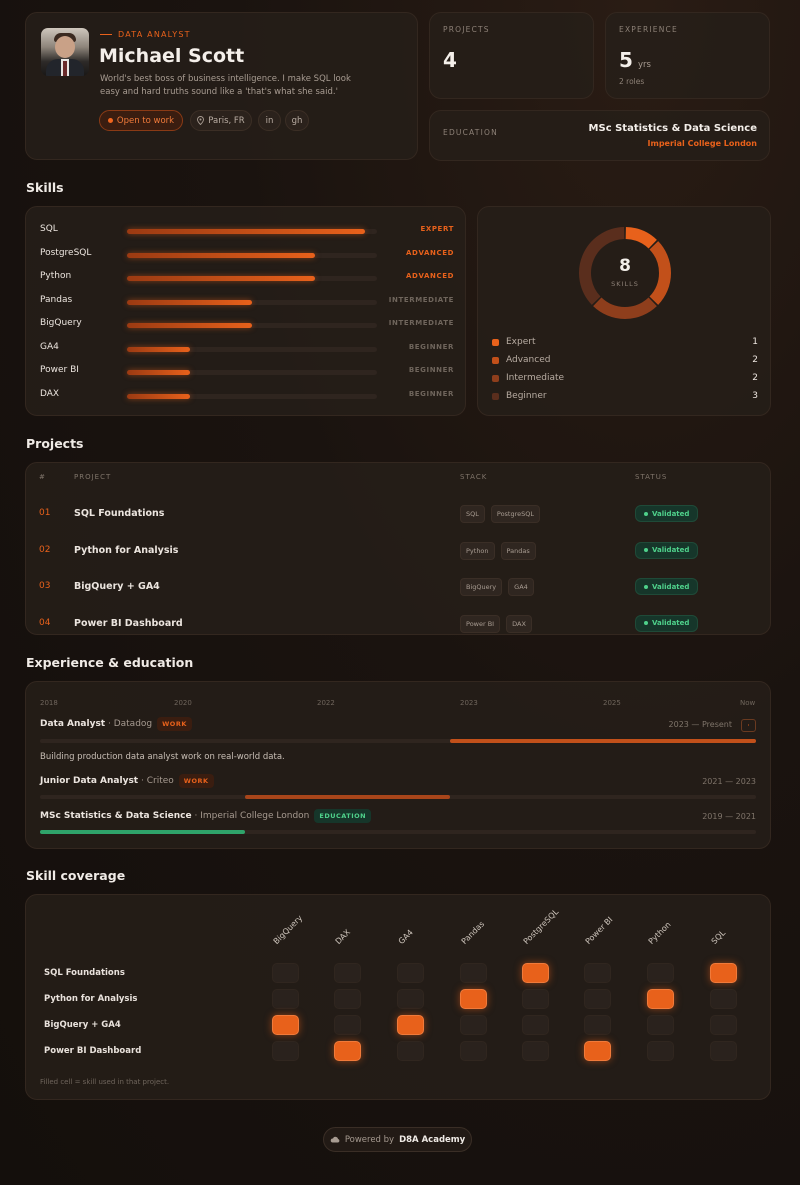  Describe the element at coordinates (91, 999) in the screenshot. I see `coverage-row-label: Python for Analysis` at that location.